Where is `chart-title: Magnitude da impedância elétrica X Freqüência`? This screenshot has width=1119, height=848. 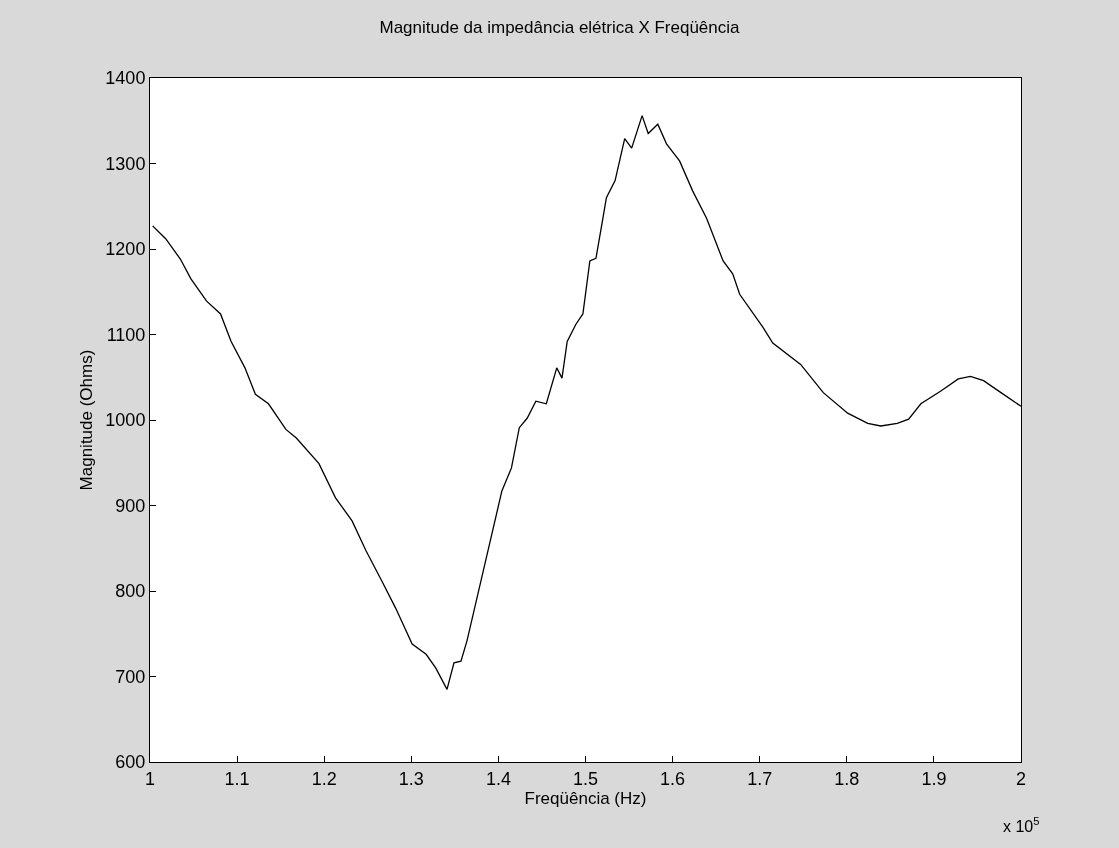 chart-title: Magnitude da impedância elétrica X Freqüência is located at coordinates (560, 28).